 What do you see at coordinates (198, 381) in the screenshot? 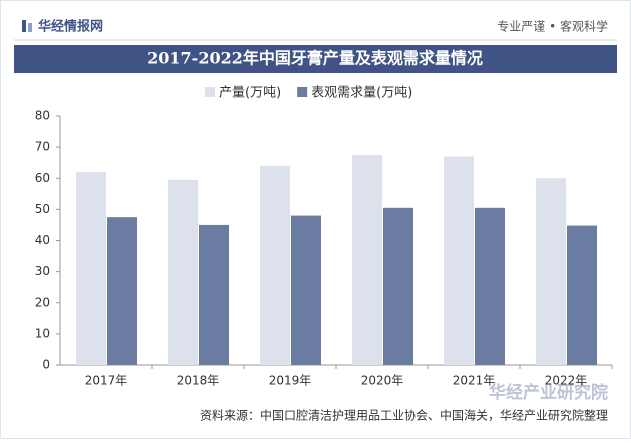
I see `x-tick-label: 2018年` at bounding box center [198, 381].